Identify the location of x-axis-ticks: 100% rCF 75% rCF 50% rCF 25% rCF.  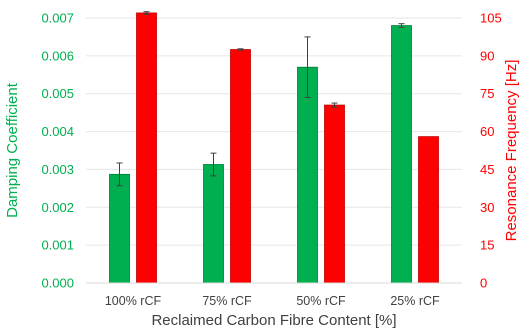
(272, 301).